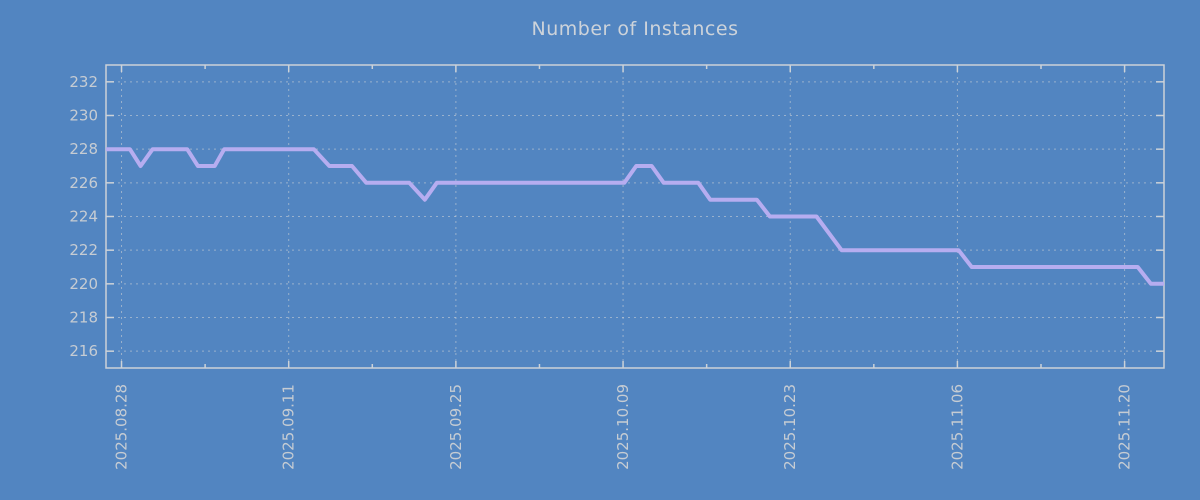  Describe the element at coordinates (83, 250) in the screenshot. I see `y-tick-label: 222` at that location.